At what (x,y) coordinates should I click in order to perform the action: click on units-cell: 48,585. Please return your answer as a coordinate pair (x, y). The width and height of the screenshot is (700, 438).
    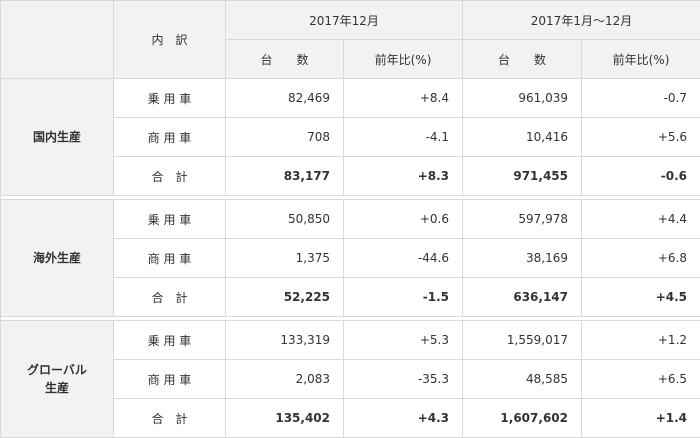
    Looking at the image, I should click on (522, 379).